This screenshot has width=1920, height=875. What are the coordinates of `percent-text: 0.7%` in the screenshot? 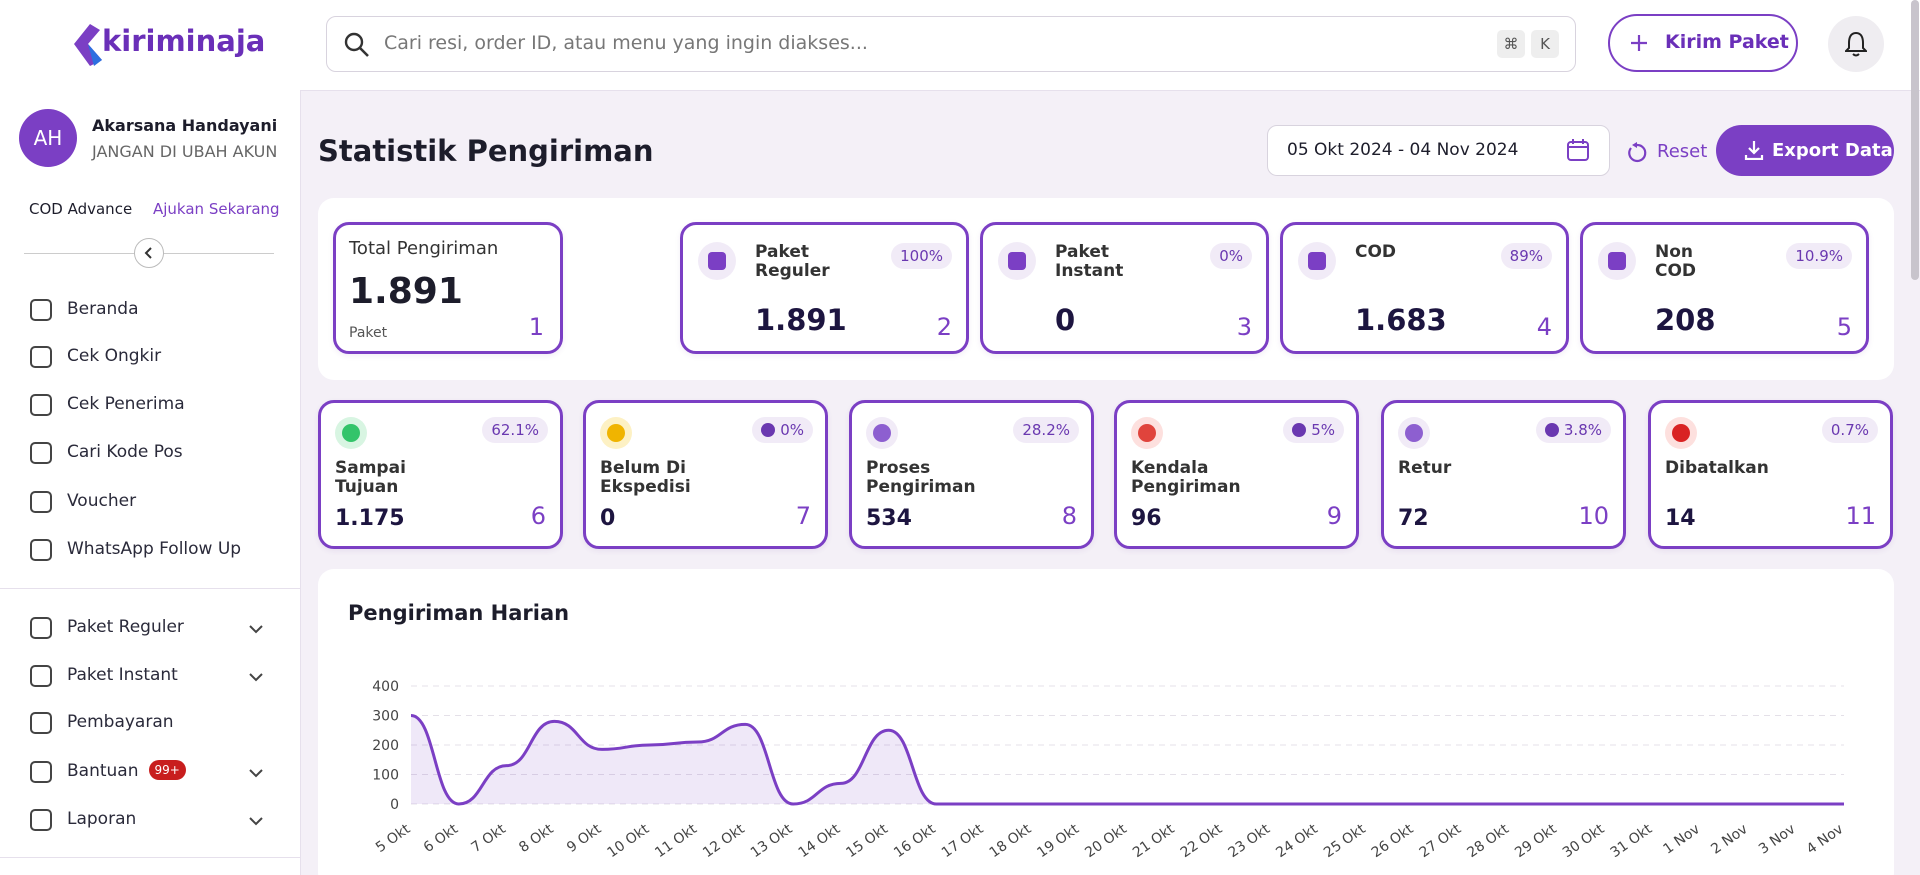 It's located at (1849, 430).